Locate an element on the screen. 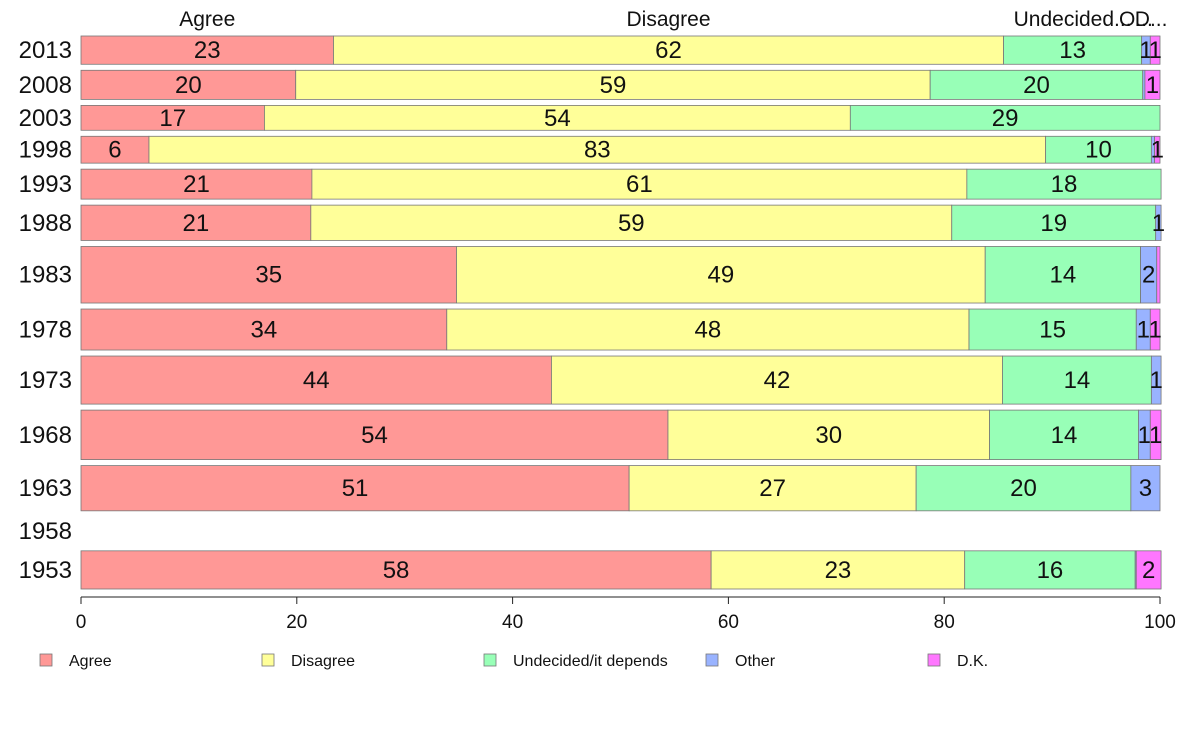  bar-1968-disagree is located at coordinates (828, 434).